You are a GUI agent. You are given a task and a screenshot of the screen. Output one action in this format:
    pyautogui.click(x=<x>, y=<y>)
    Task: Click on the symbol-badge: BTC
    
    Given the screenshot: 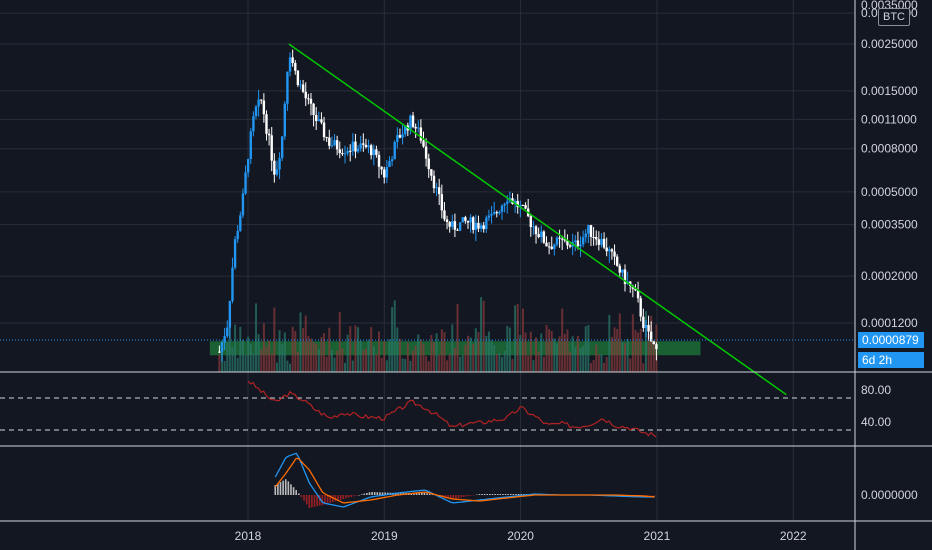 What is the action you would take?
    pyautogui.click(x=894, y=17)
    